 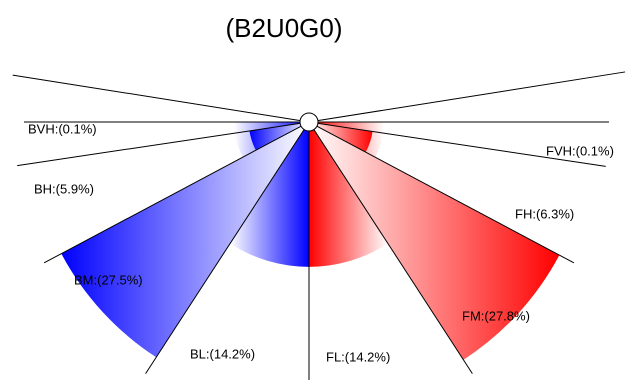 I want to click on sector-label: FL:(14.2%), so click(x=358, y=356).